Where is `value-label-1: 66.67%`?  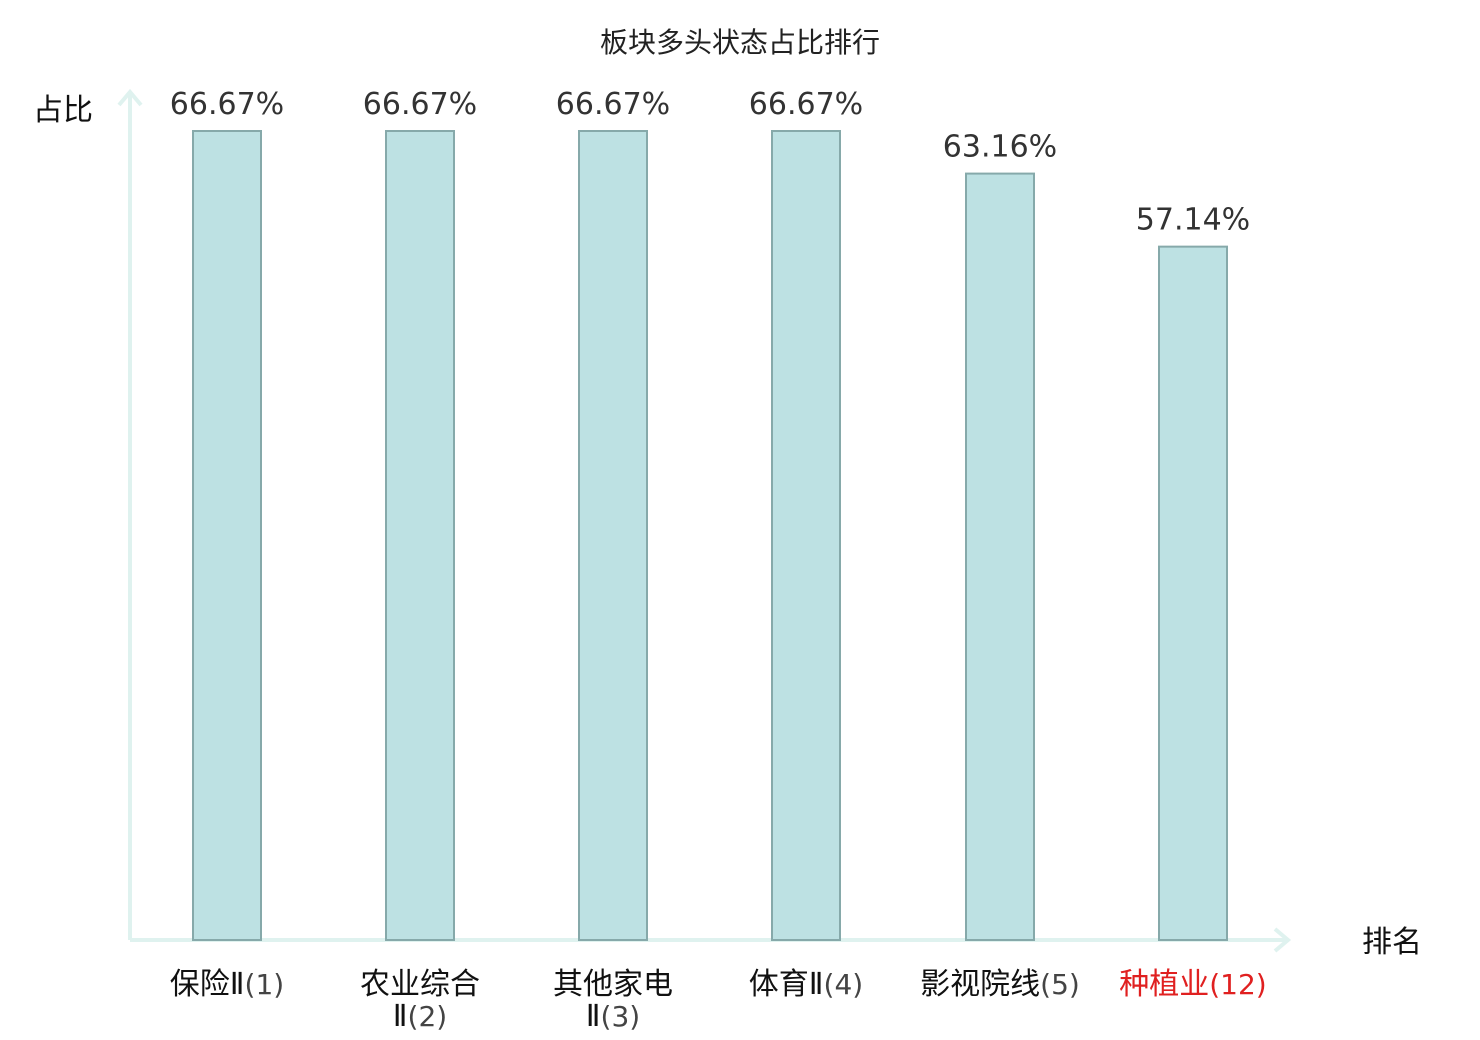 value-label-1: 66.67% is located at coordinates (227, 104).